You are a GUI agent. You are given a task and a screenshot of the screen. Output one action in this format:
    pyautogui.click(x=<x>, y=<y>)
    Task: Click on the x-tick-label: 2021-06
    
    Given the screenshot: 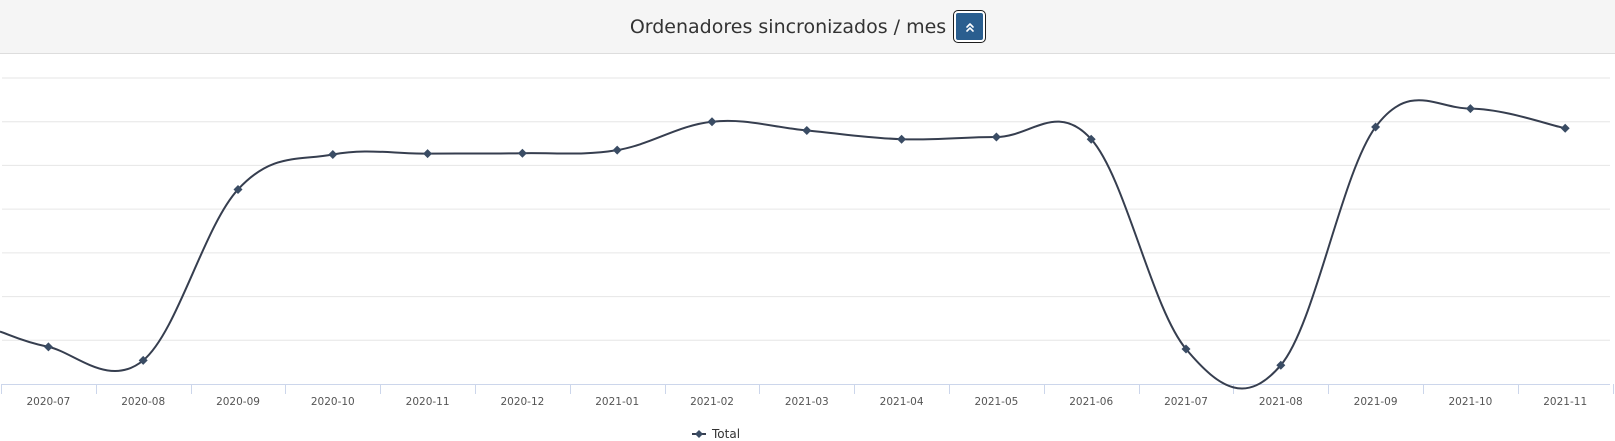 What is the action you would take?
    pyautogui.click(x=1091, y=402)
    